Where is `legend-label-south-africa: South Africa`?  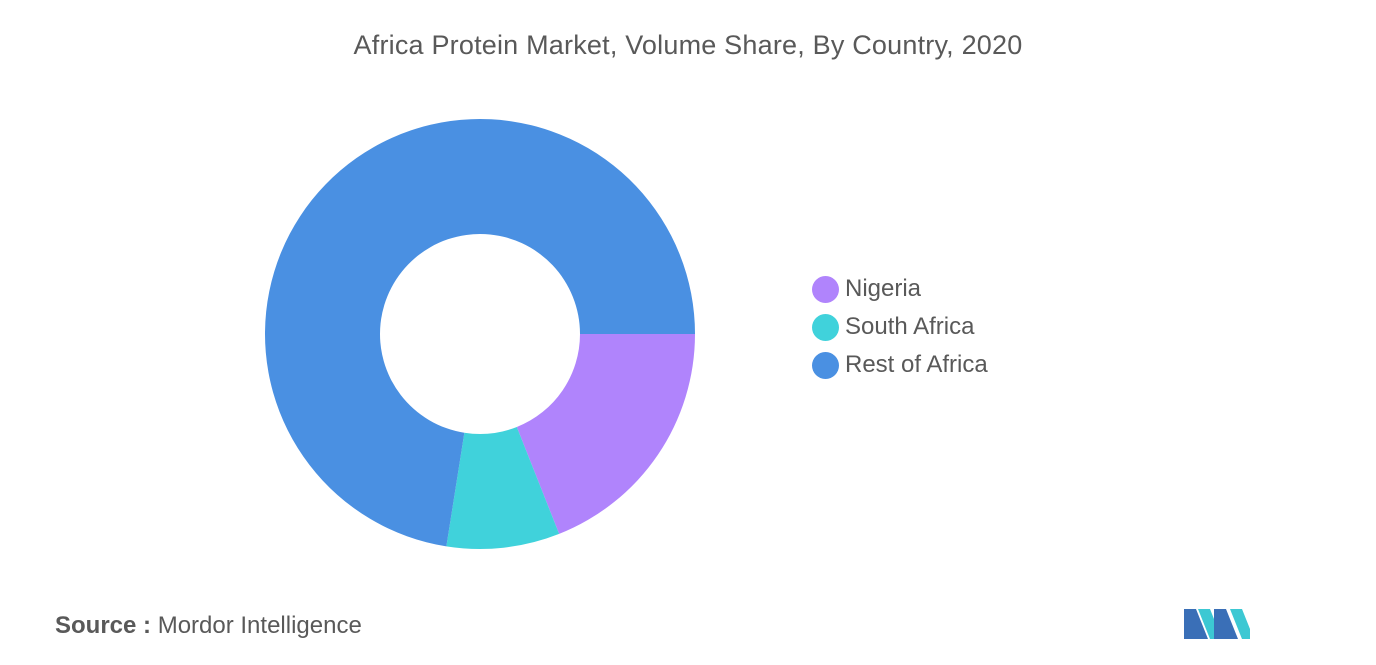
legend-label-south-africa: South Africa is located at coordinates (910, 326).